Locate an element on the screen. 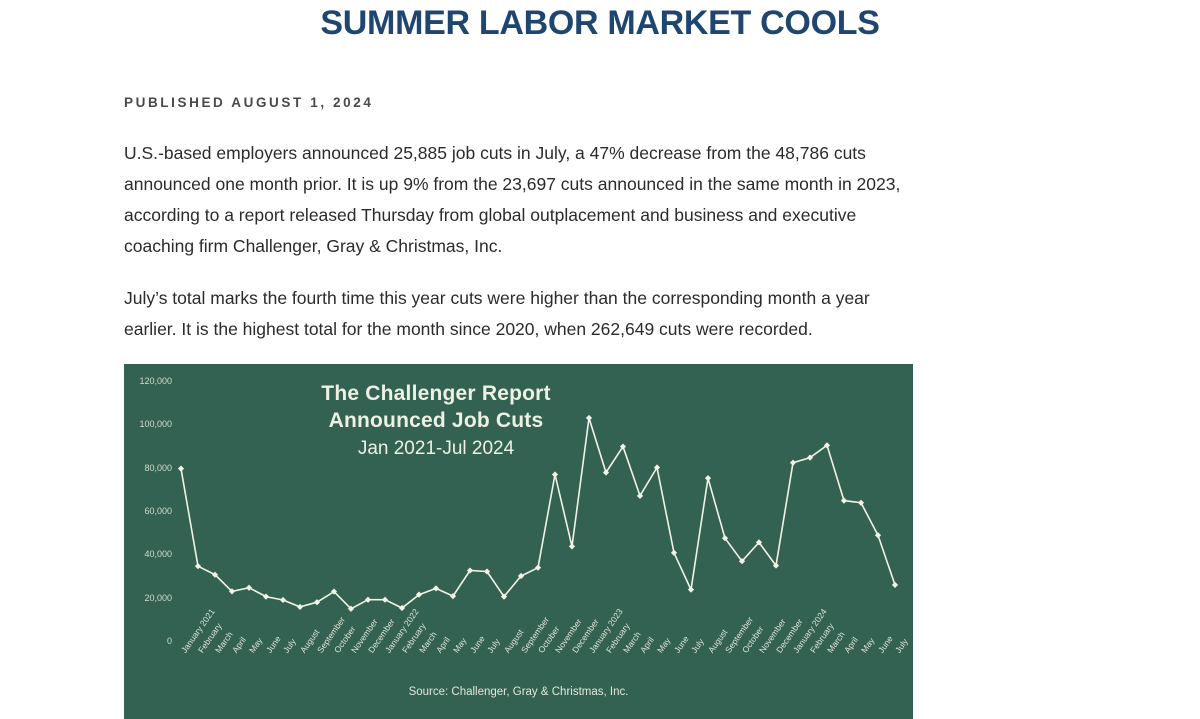  published-date: PUBLISHED AUGUST 1, 2024 is located at coordinates (249, 102).